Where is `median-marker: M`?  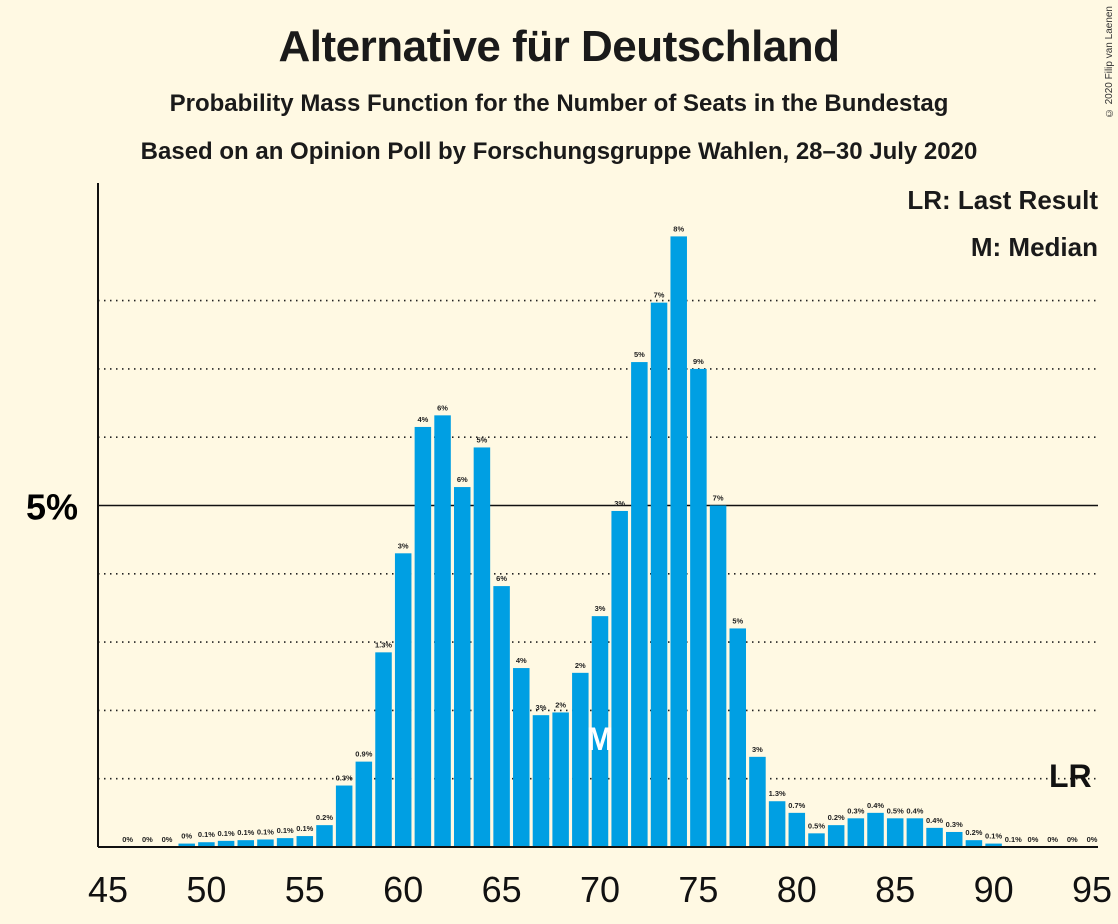 median-marker: M is located at coordinates (600, 739).